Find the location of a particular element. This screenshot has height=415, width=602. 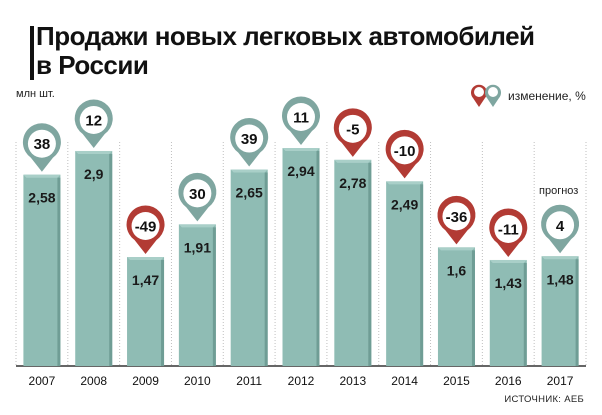

x-tick-label: 2010 is located at coordinates (197, 381).